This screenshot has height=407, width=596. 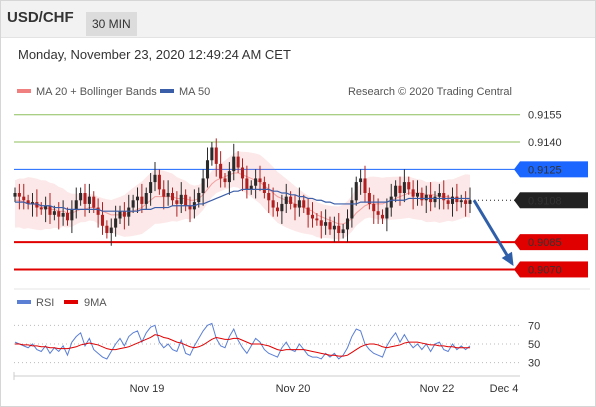 I want to click on credit-label: Research © 2020 Trading Central, so click(x=430, y=92).